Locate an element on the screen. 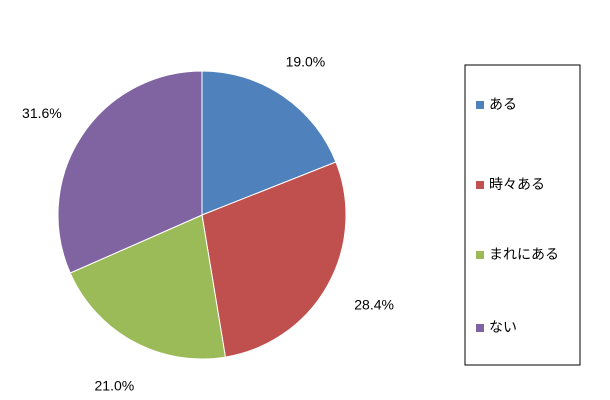 Image resolution: width=610 pixels, height=400 pixels. legend-box is located at coordinates (522, 215).